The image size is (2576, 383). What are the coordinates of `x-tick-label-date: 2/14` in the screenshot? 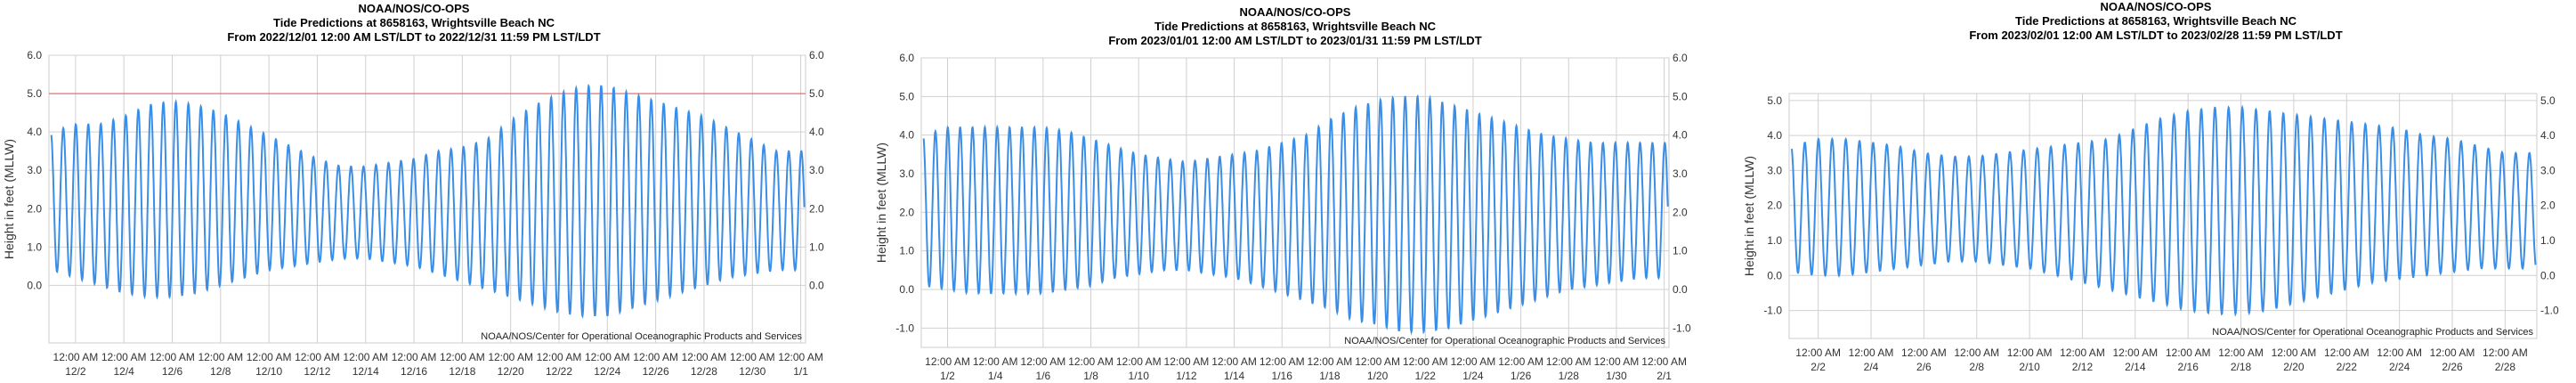 It's located at (2135, 367).